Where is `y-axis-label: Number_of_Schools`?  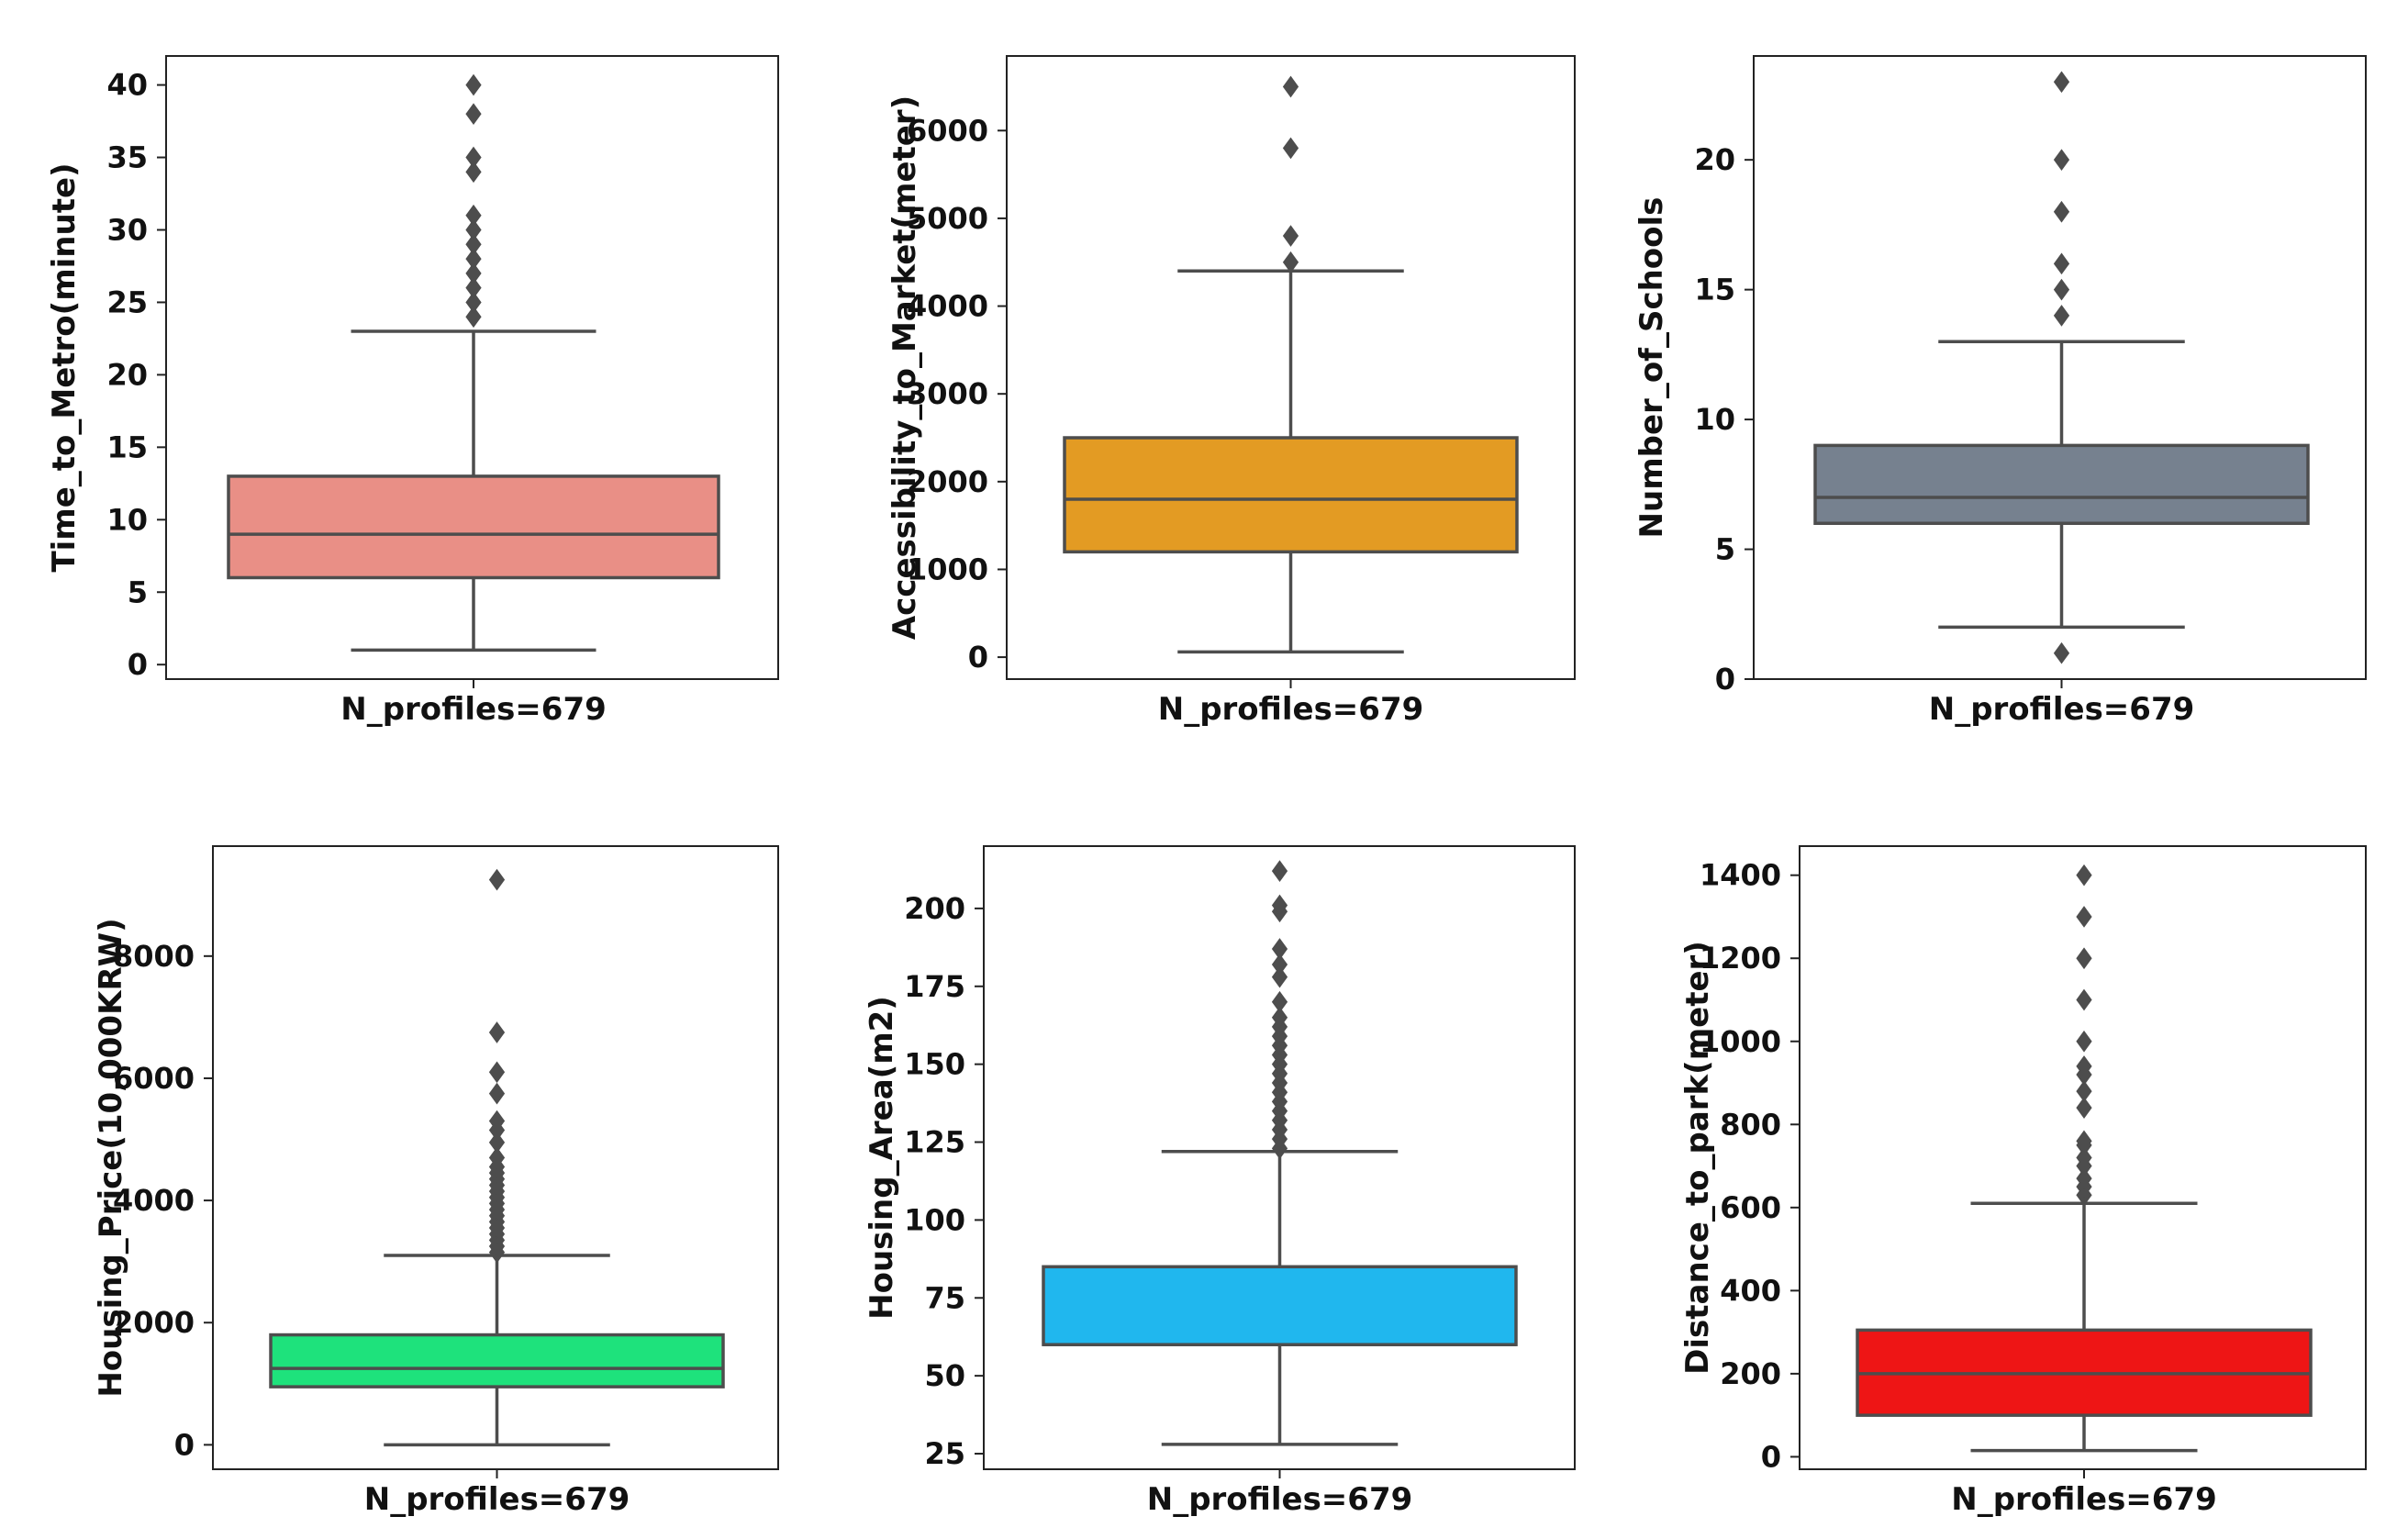
y-axis-label: Number_of_Schools is located at coordinates (1652, 368).